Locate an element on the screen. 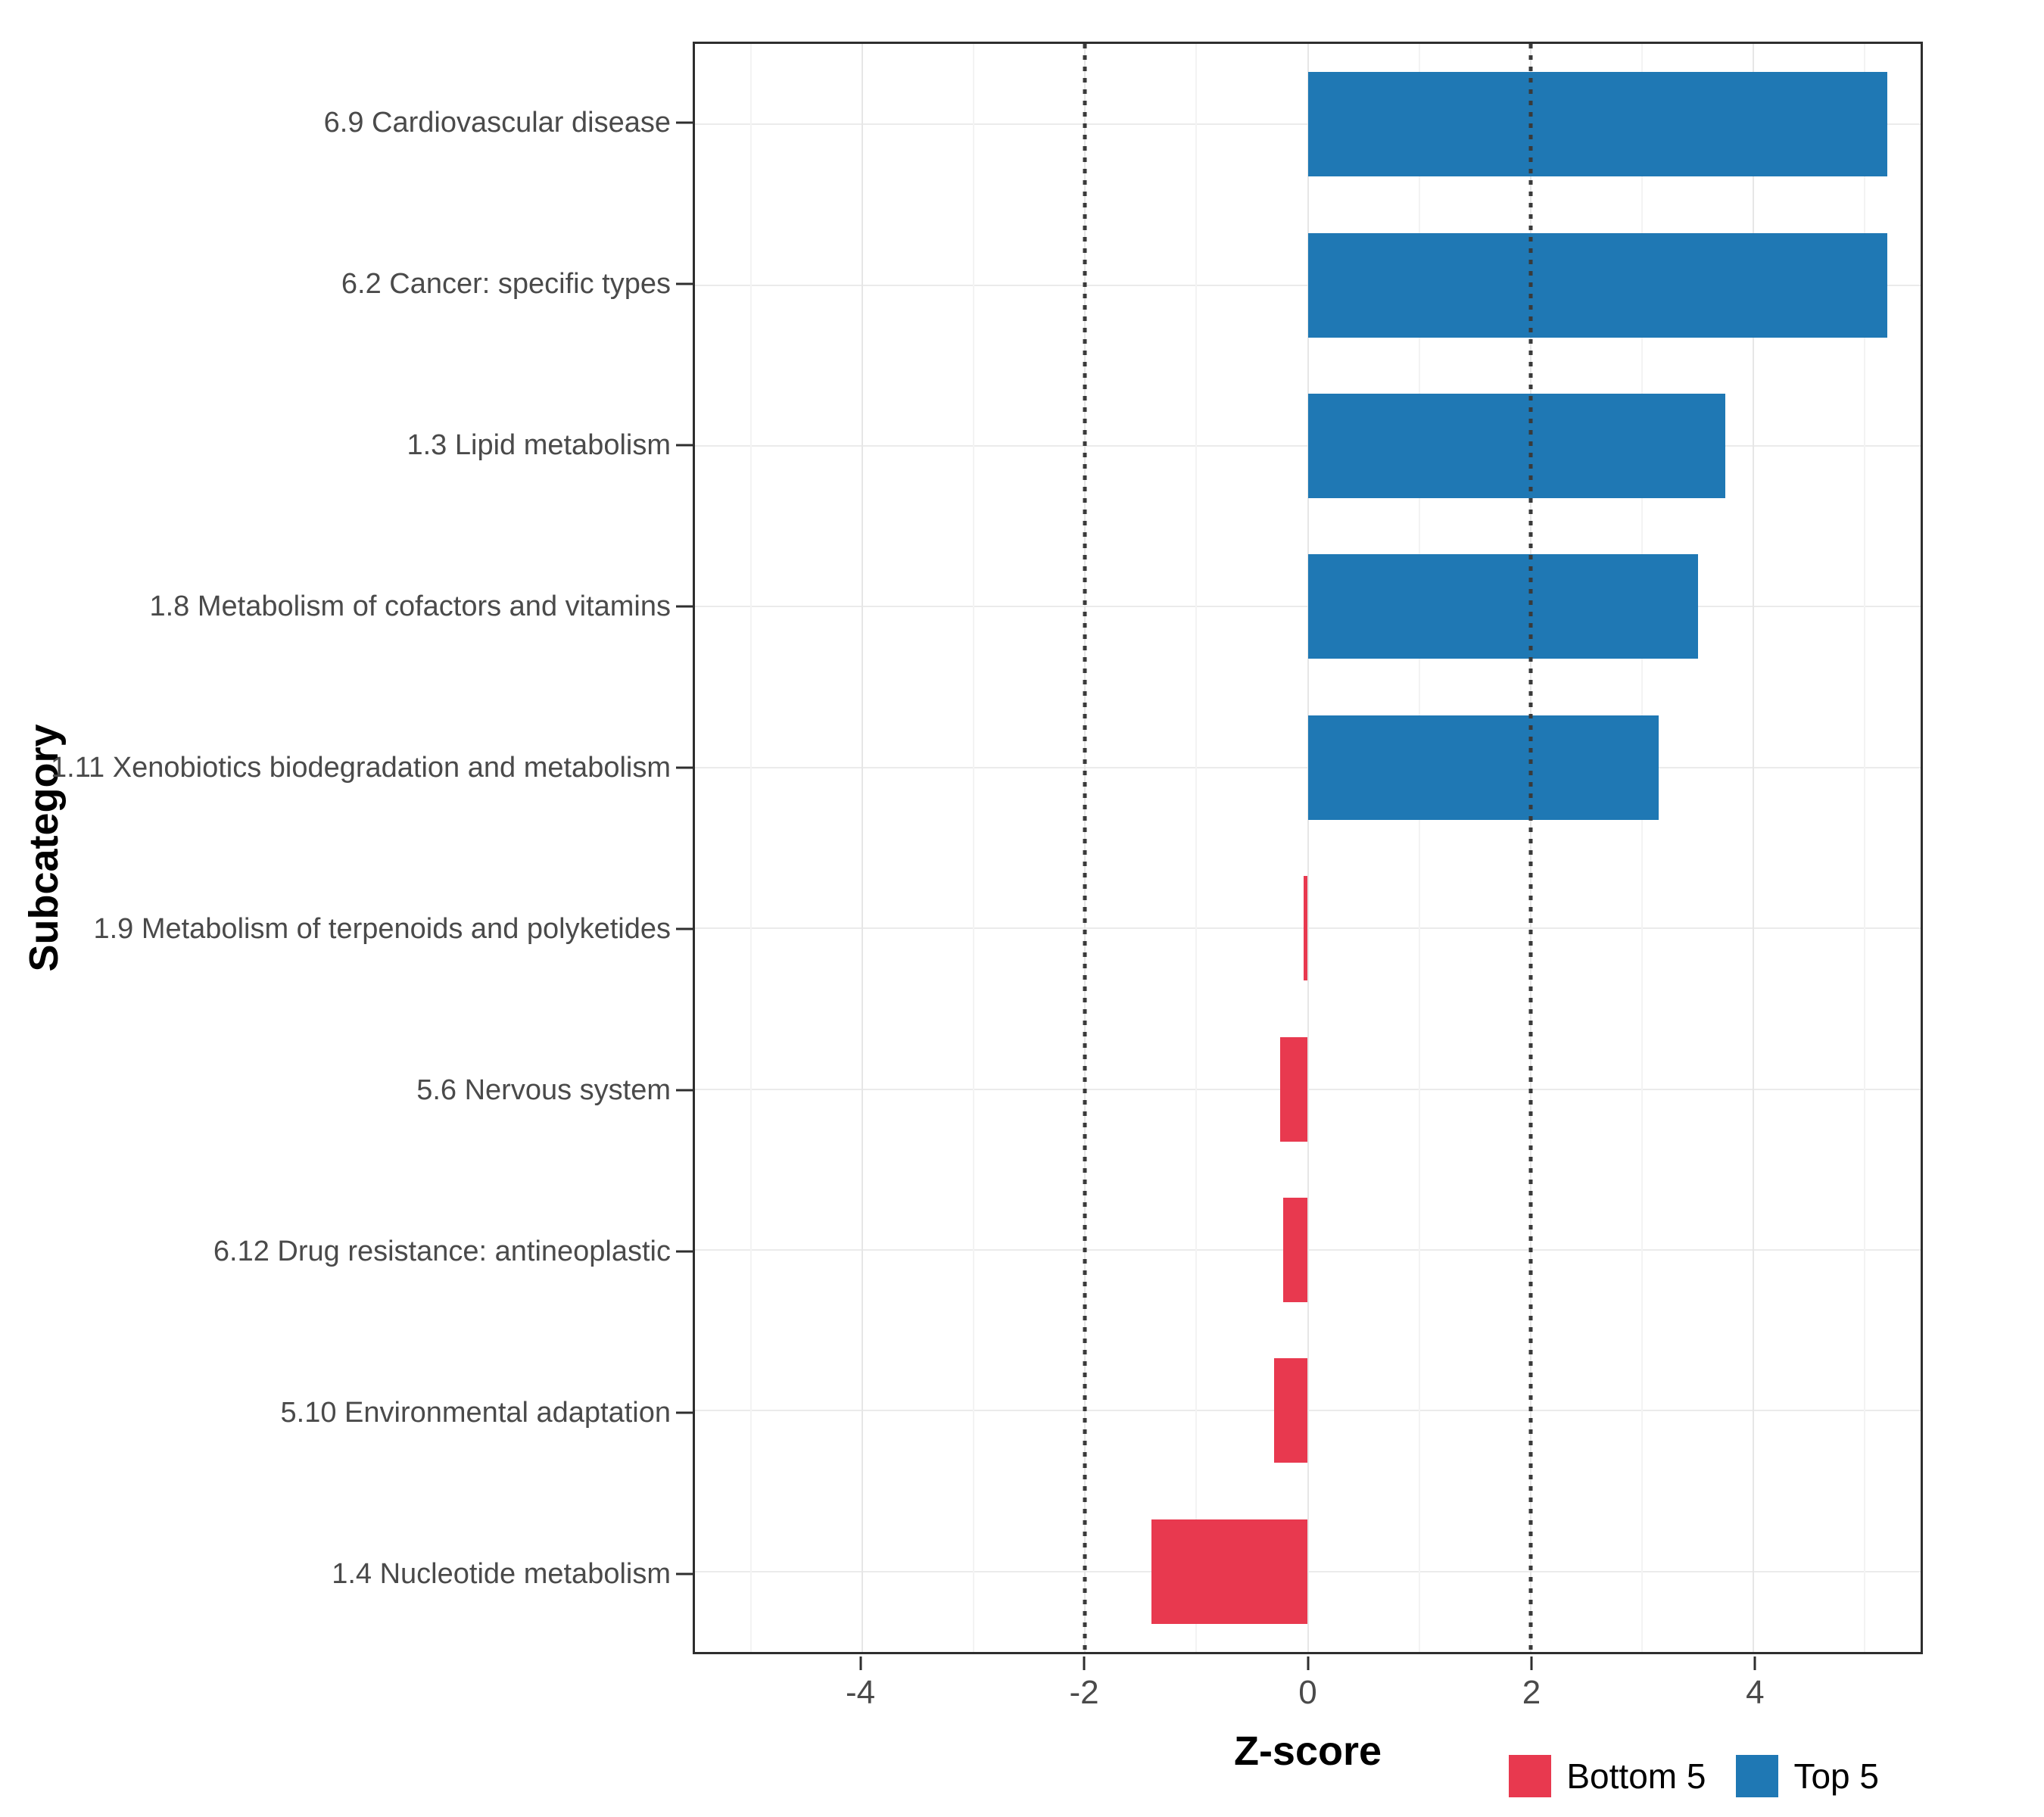 This screenshot has height=1817, width=2044. x-axis-tick-label: 0 is located at coordinates (1307, 1692).